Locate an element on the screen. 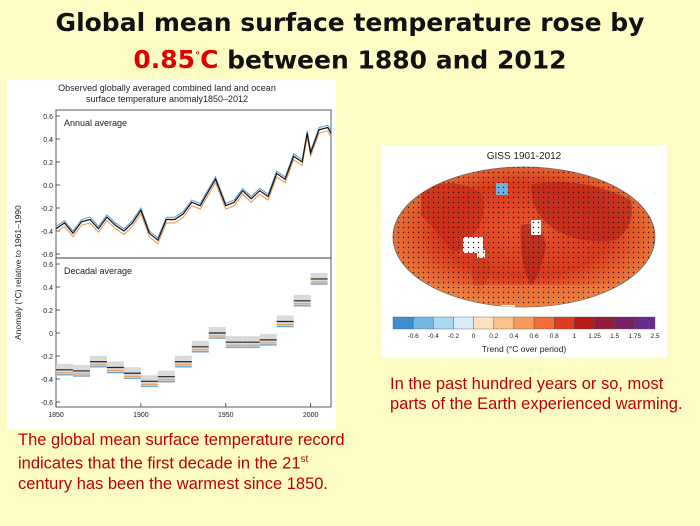  map-title: GISS 1901-2012 is located at coordinates (524, 156).